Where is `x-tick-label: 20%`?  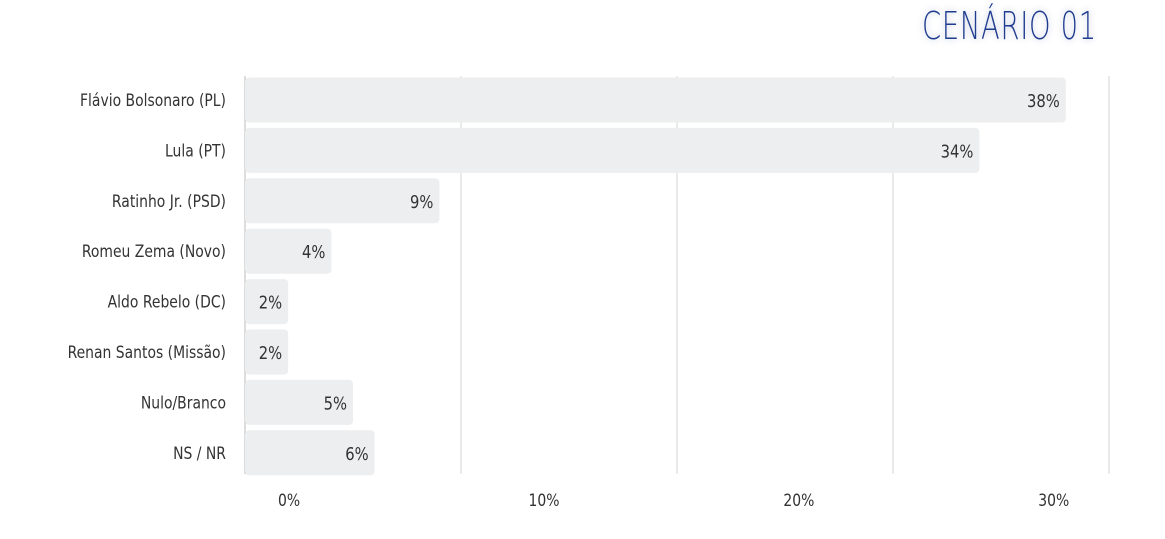
x-tick-label: 20% is located at coordinates (798, 501).